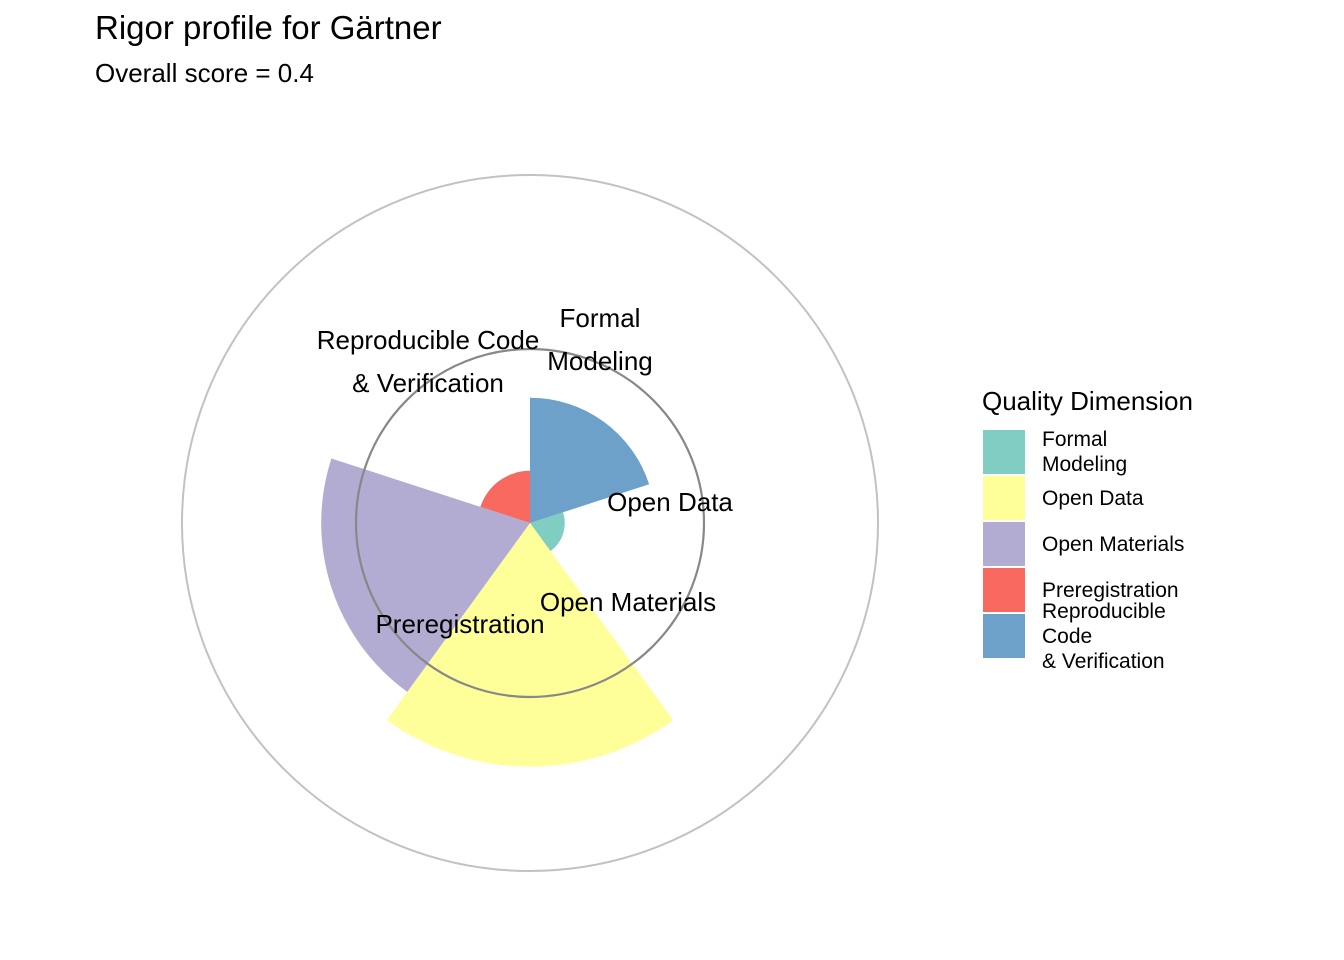  I want to click on legend-item-open-materials: Open Materials, so click(1087, 545).